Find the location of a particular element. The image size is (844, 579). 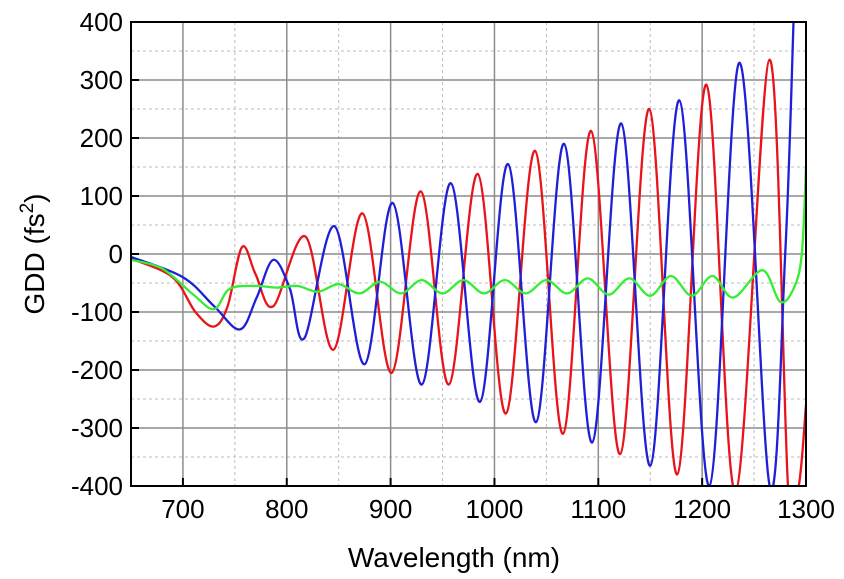

y-tick-label: 0 is located at coordinates (116, 254).